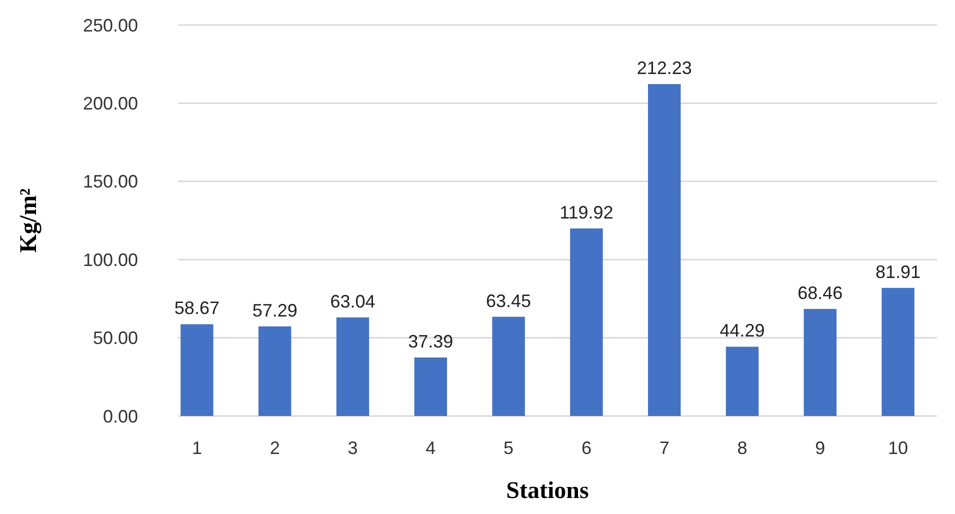  What do you see at coordinates (742, 448) in the screenshot?
I see `x-tick-label: 8` at bounding box center [742, 448].